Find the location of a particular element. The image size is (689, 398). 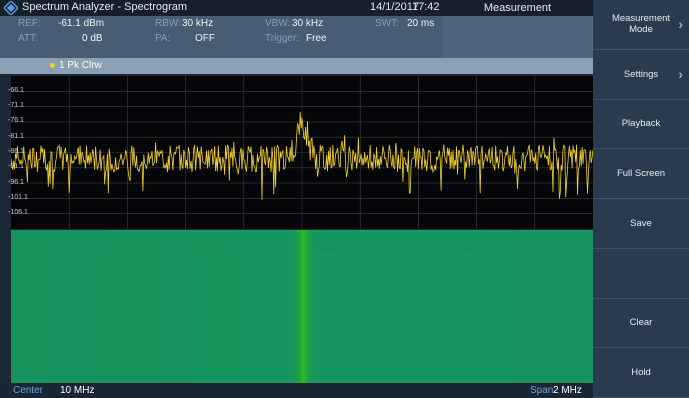

pa-label: PA: is located at coordinates (163, 38).